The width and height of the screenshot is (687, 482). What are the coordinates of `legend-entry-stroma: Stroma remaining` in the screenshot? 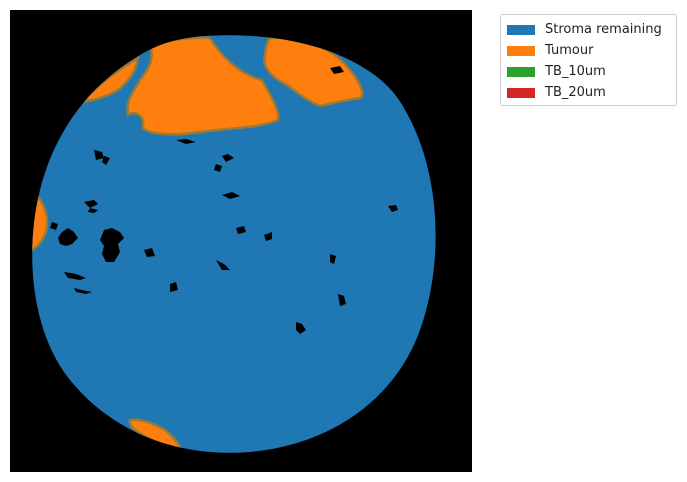 It's located at (588, 29).